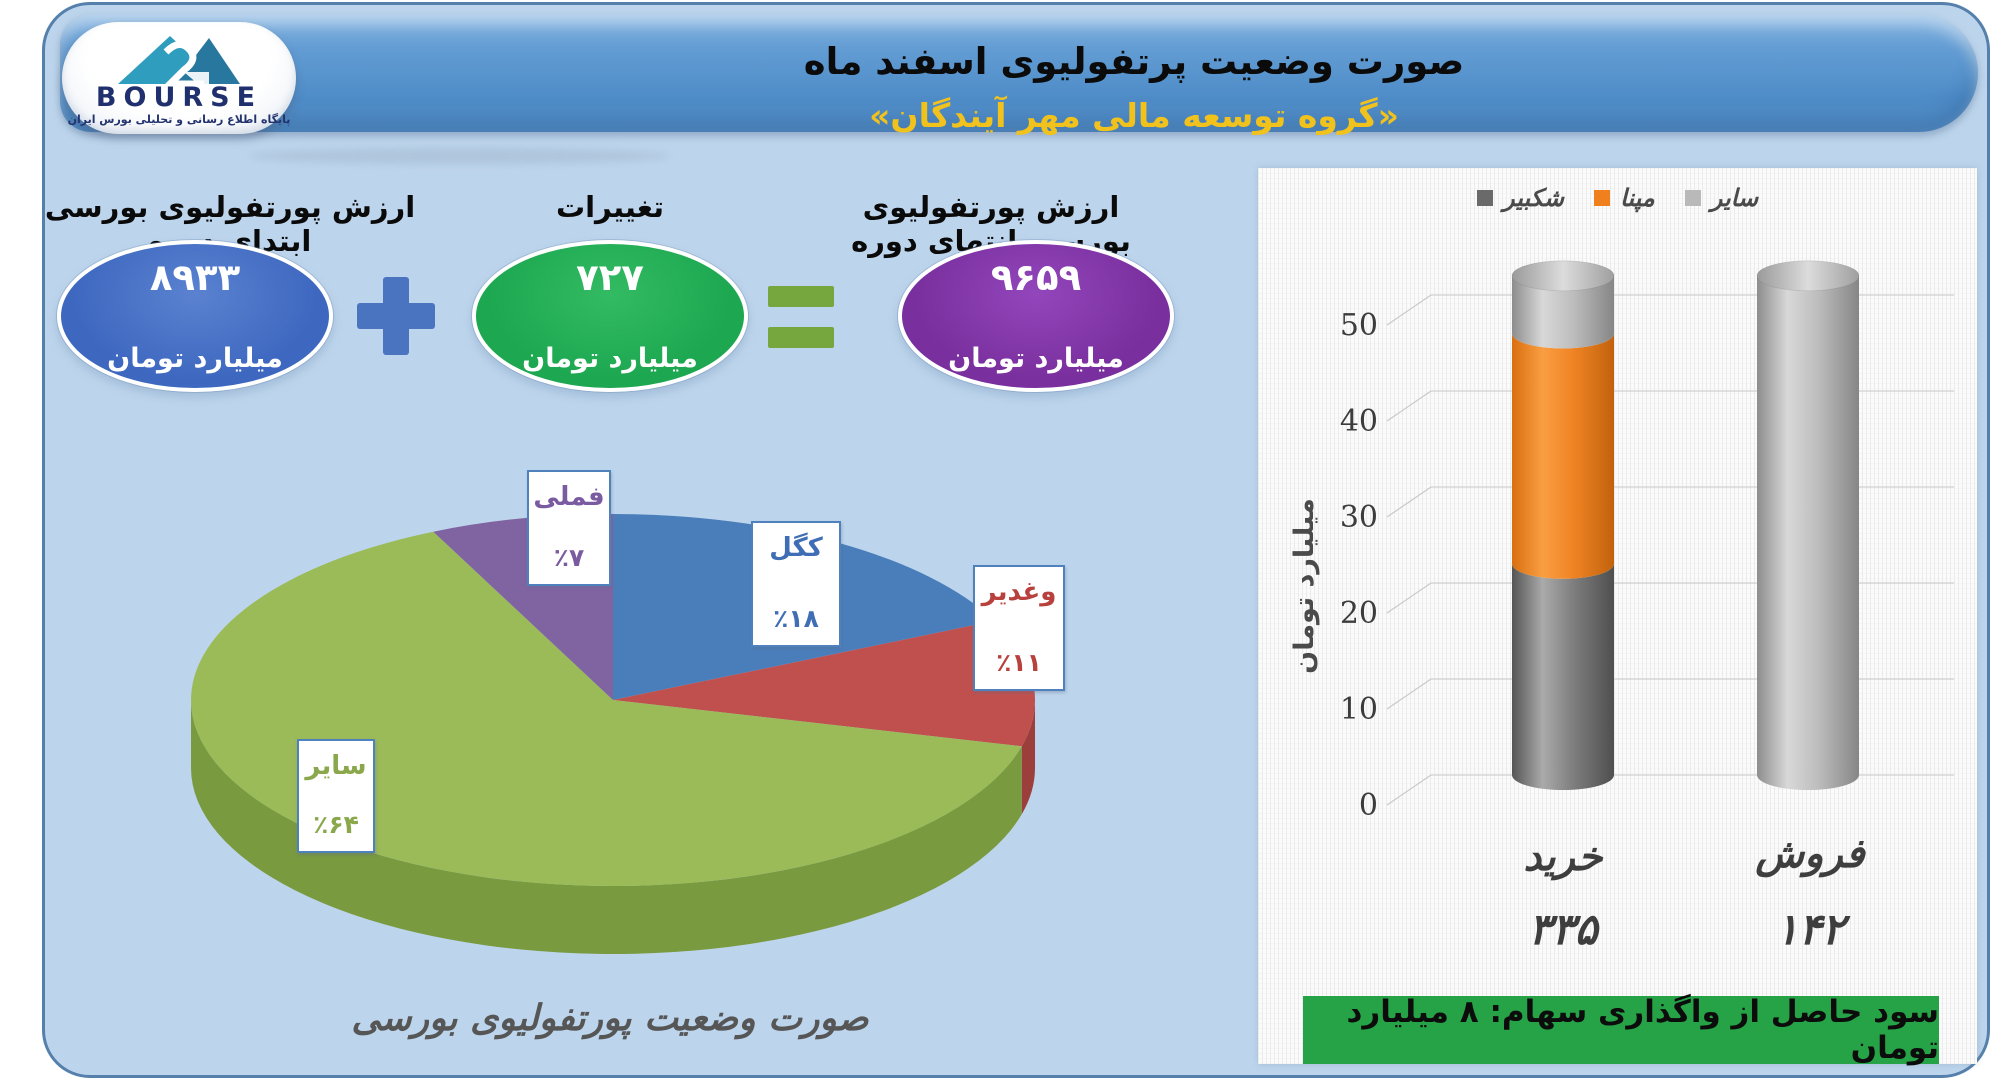 The image size is (2000, 1085). What do you see at coordinates (796, 548) in the screenshot?
I see `pie-label-kegel-name: کگل` at bounding box center [796, 548].